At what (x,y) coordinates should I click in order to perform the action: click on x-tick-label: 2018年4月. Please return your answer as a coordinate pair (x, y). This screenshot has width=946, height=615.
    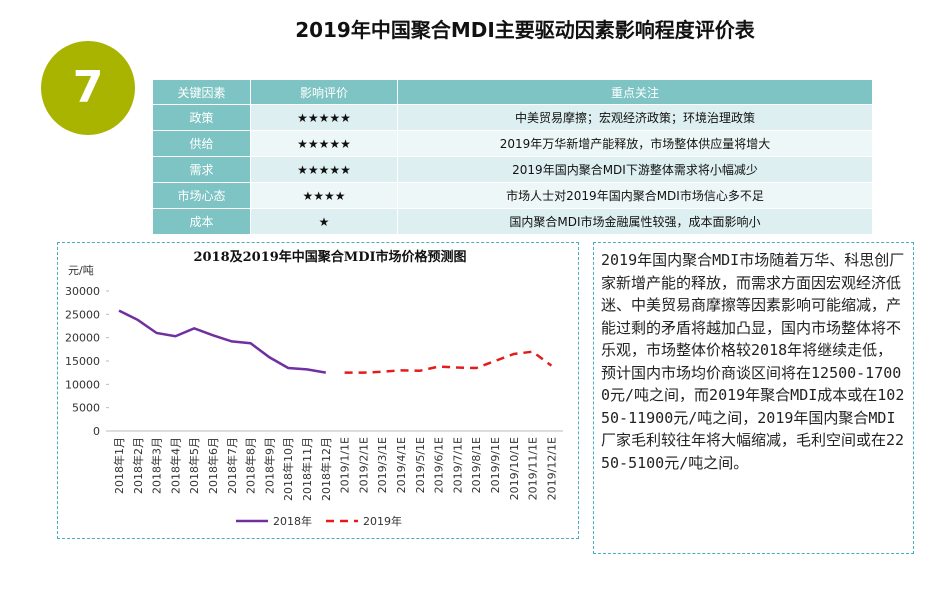
    Looking at the image, I should click on (175, 465).